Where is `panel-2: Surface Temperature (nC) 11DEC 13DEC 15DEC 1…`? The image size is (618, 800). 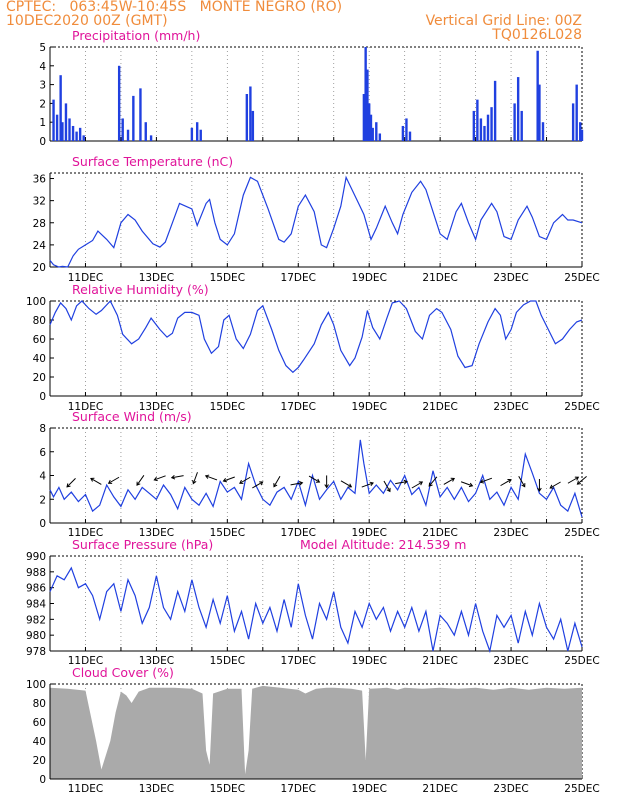 panel-2: Surface Temperature (nC) 11DEC 13DEC 15DEC 1… is located at coordinates (316, 219).